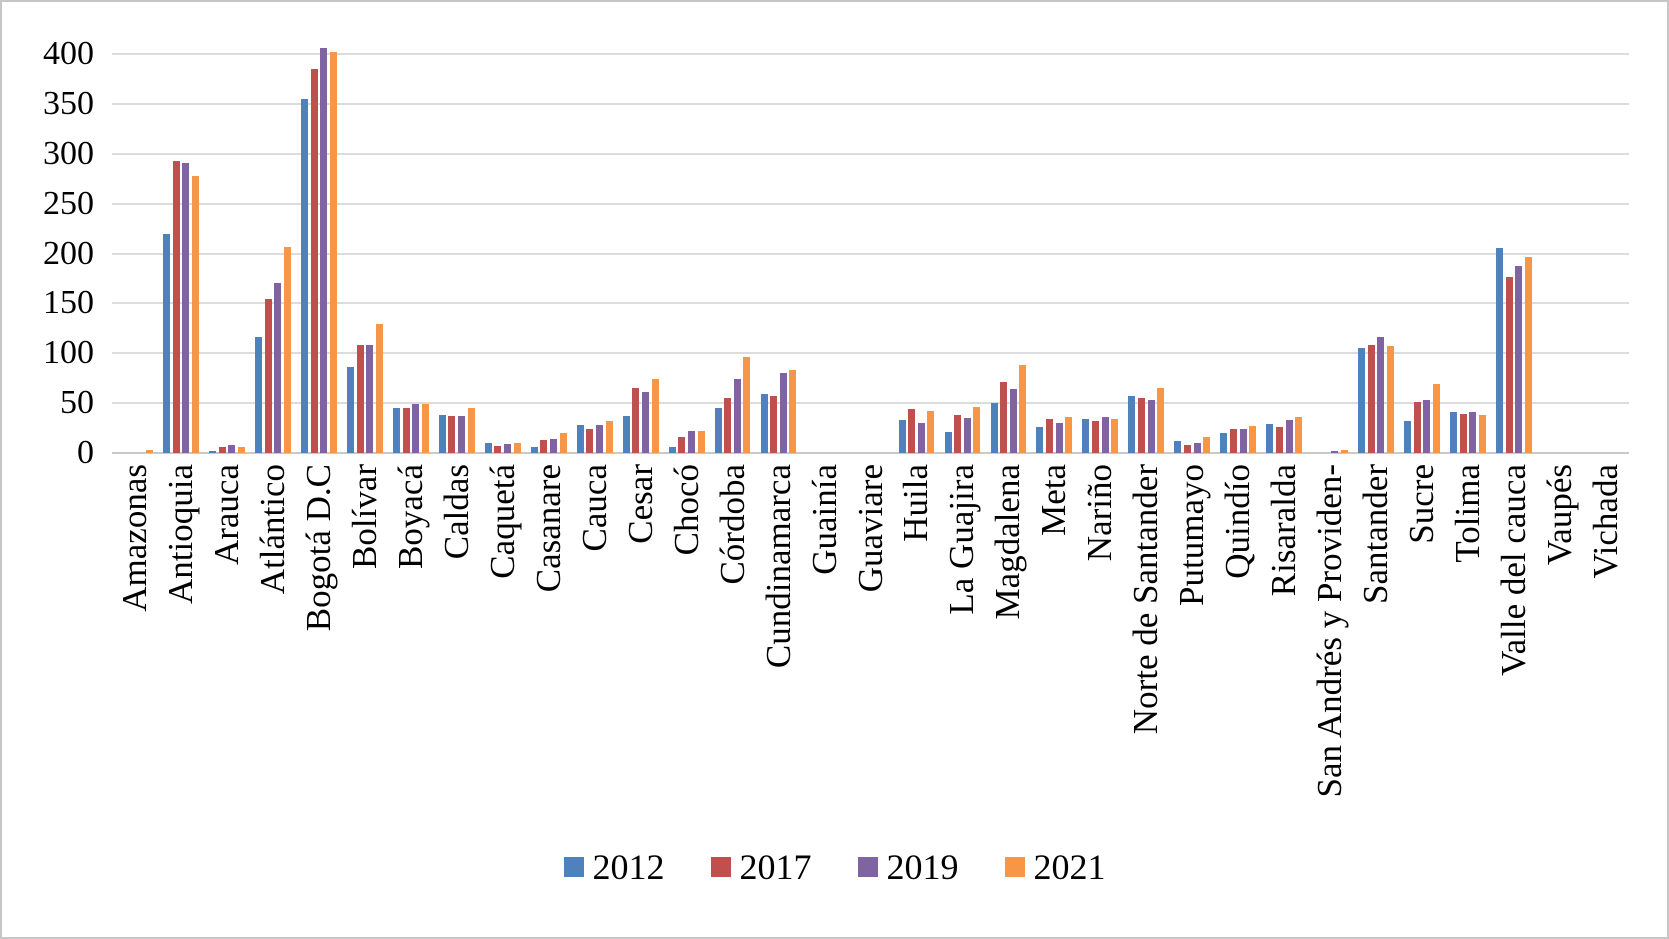  What do you see at coordinates (68, 353) in the screenshot?
I see `y-tick-label-100: 100` at bounding box center [68, 353].